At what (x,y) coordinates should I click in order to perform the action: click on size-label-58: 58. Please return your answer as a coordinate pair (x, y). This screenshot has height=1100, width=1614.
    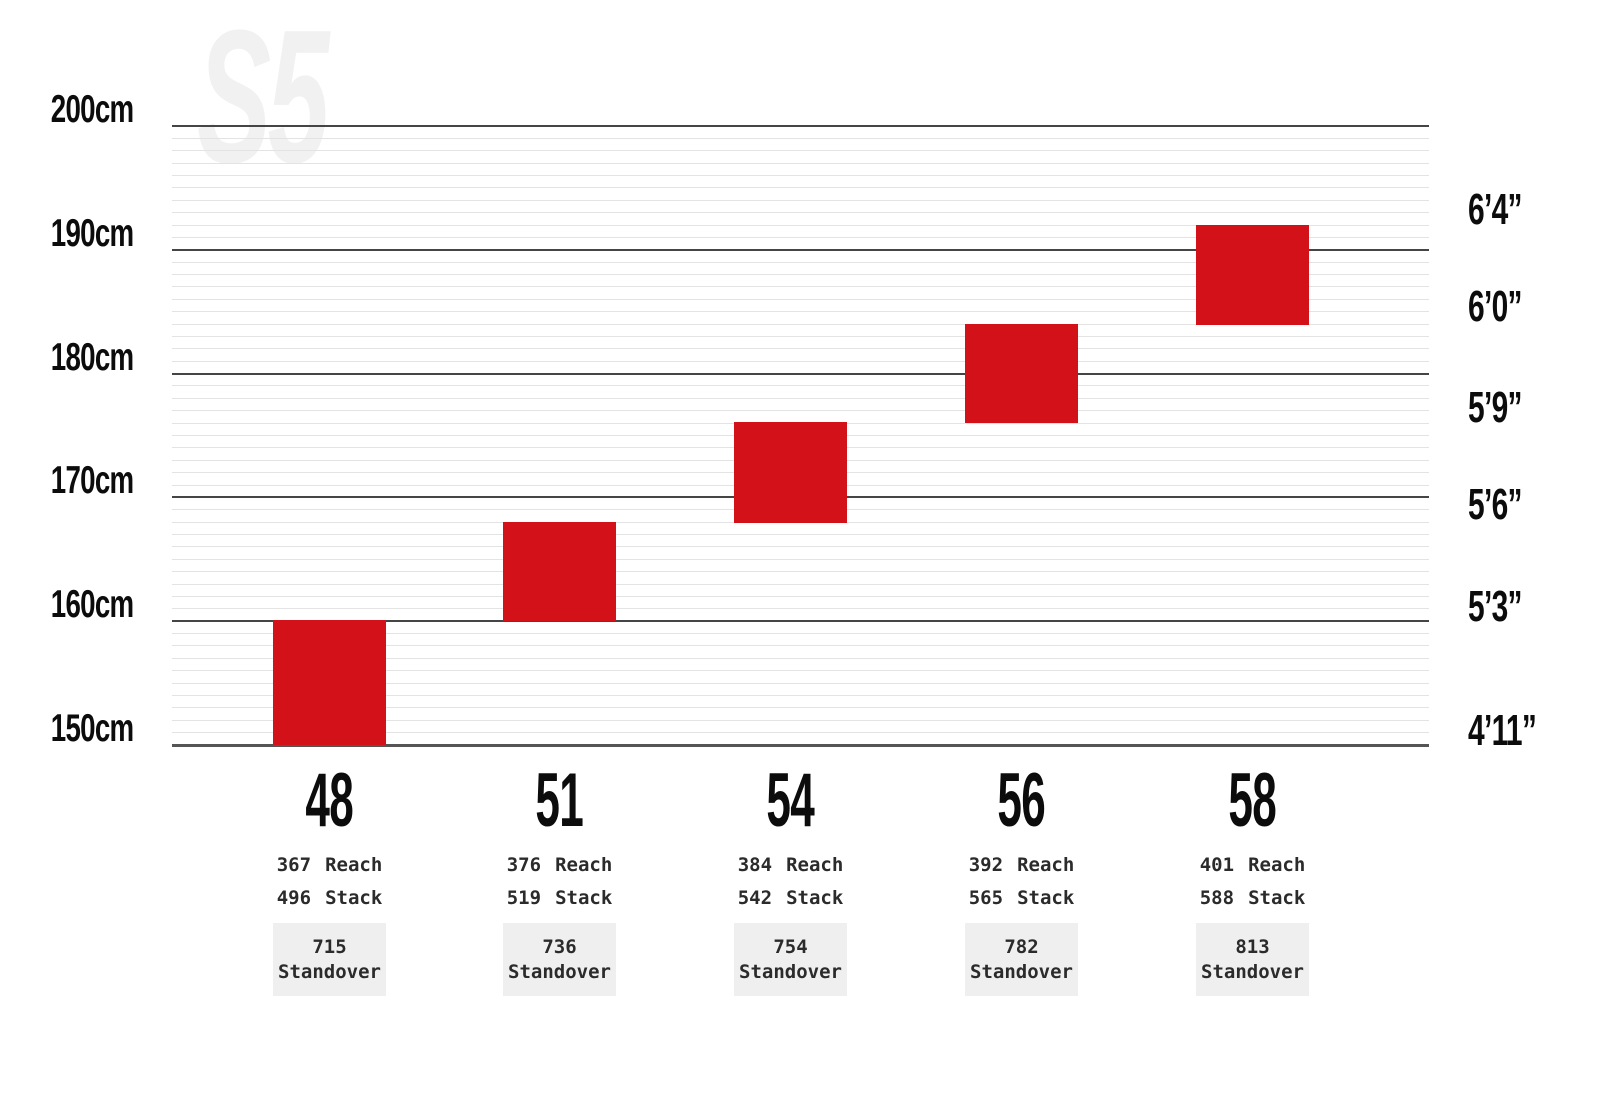
    Looking at the image, I should click on (1253, 801).